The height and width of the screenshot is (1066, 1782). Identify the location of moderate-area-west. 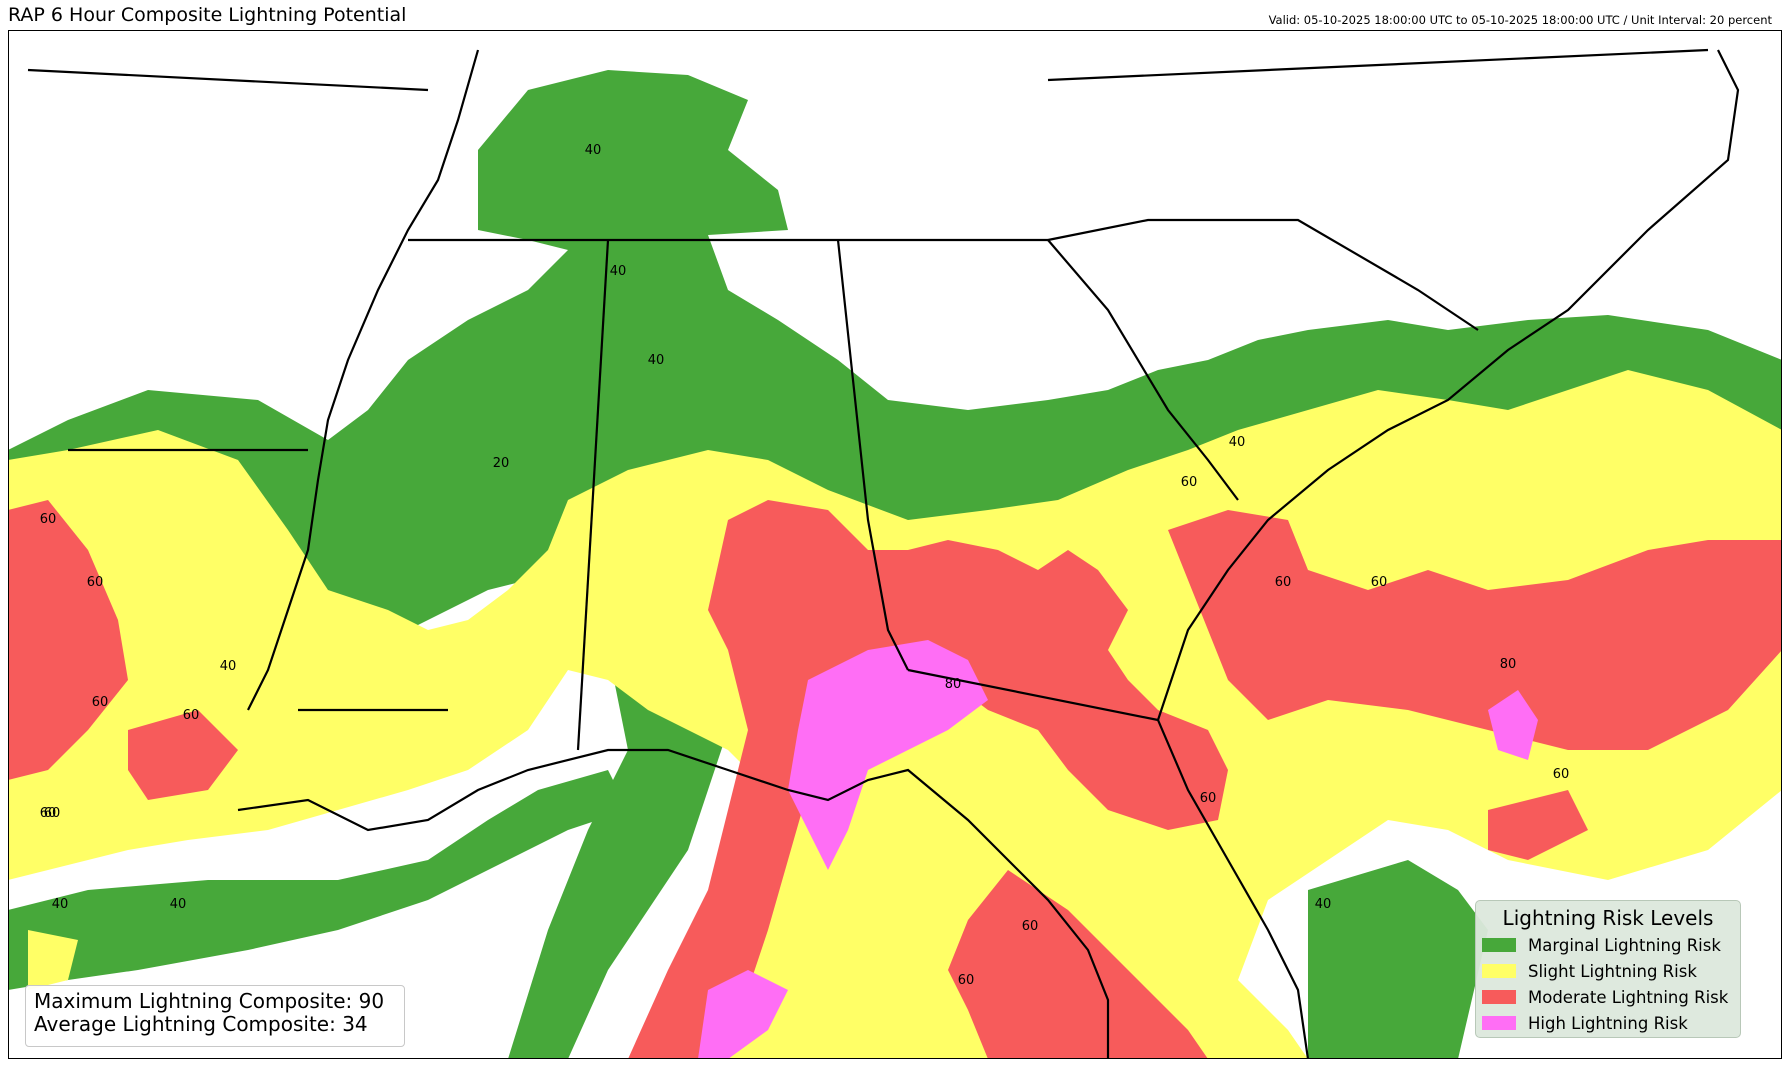
(68, 640).